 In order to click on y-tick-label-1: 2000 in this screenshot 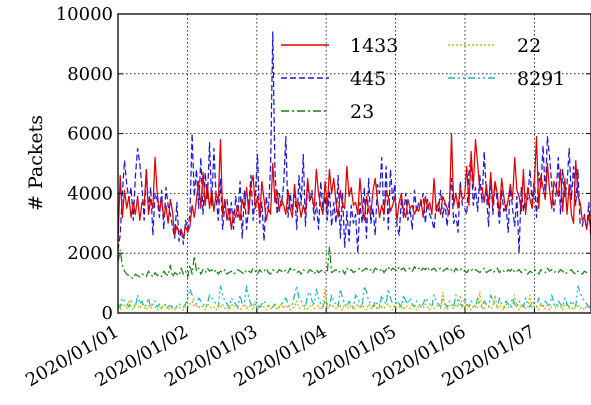, I will do `click(90, 253)`.